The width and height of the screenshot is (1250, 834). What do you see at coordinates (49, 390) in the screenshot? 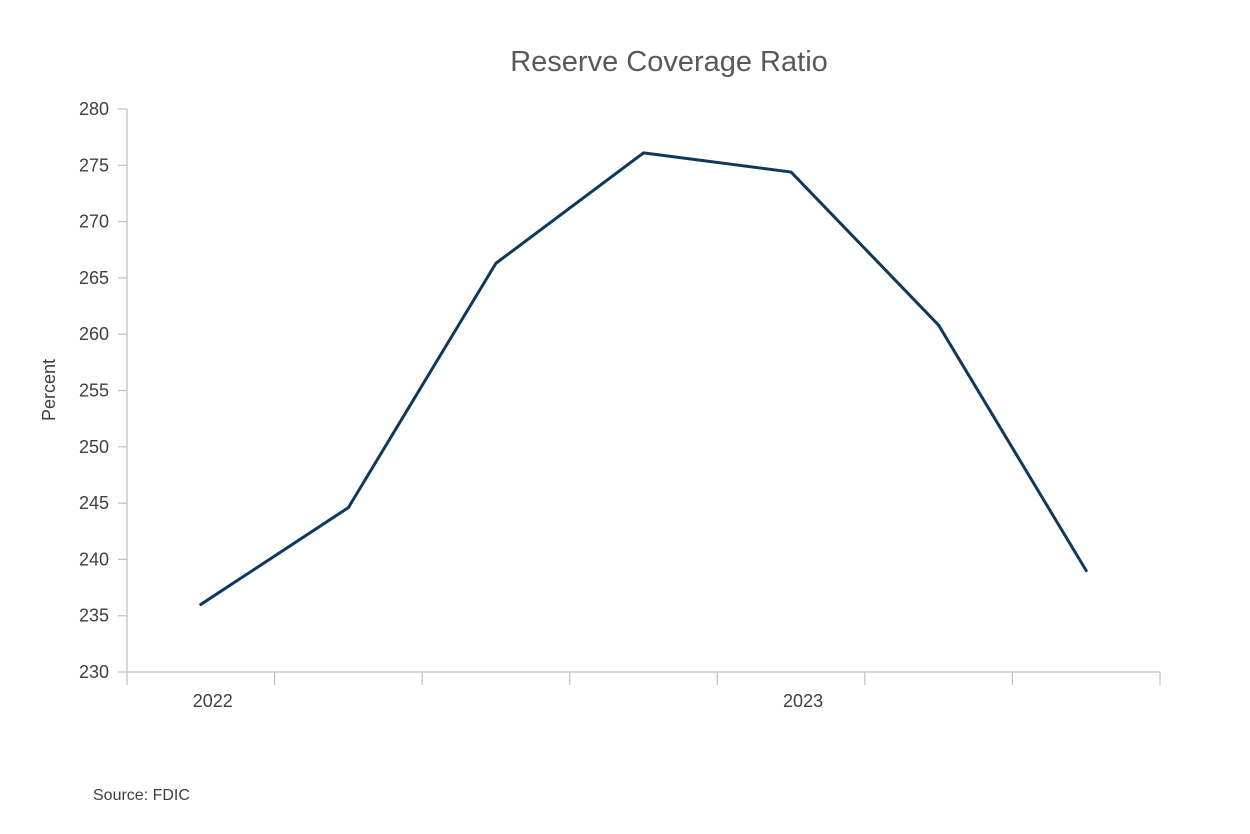
I see `y-axis-label: Percent` at bounding box center [49, 390].